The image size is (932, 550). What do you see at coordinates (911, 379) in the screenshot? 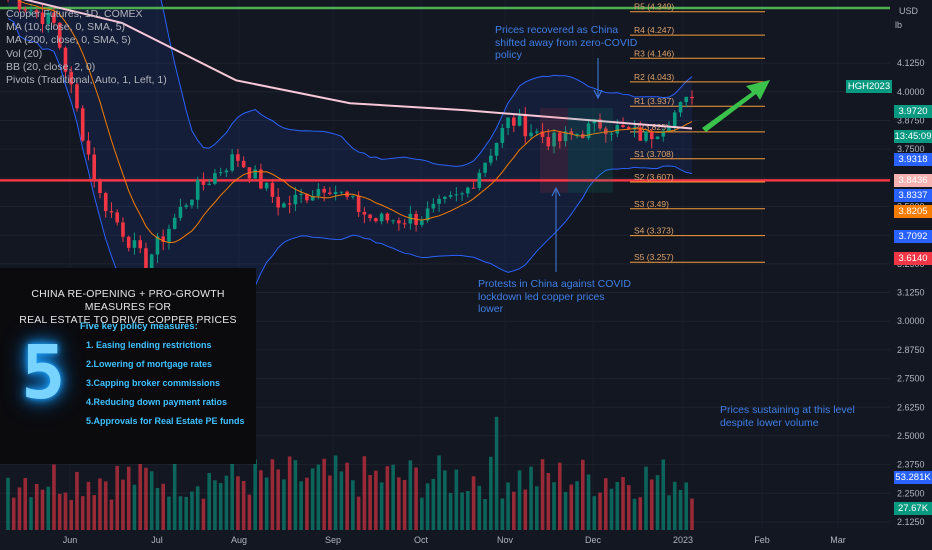
I see `price-tick-label: 2.7500` at bounding box center [911, 379].